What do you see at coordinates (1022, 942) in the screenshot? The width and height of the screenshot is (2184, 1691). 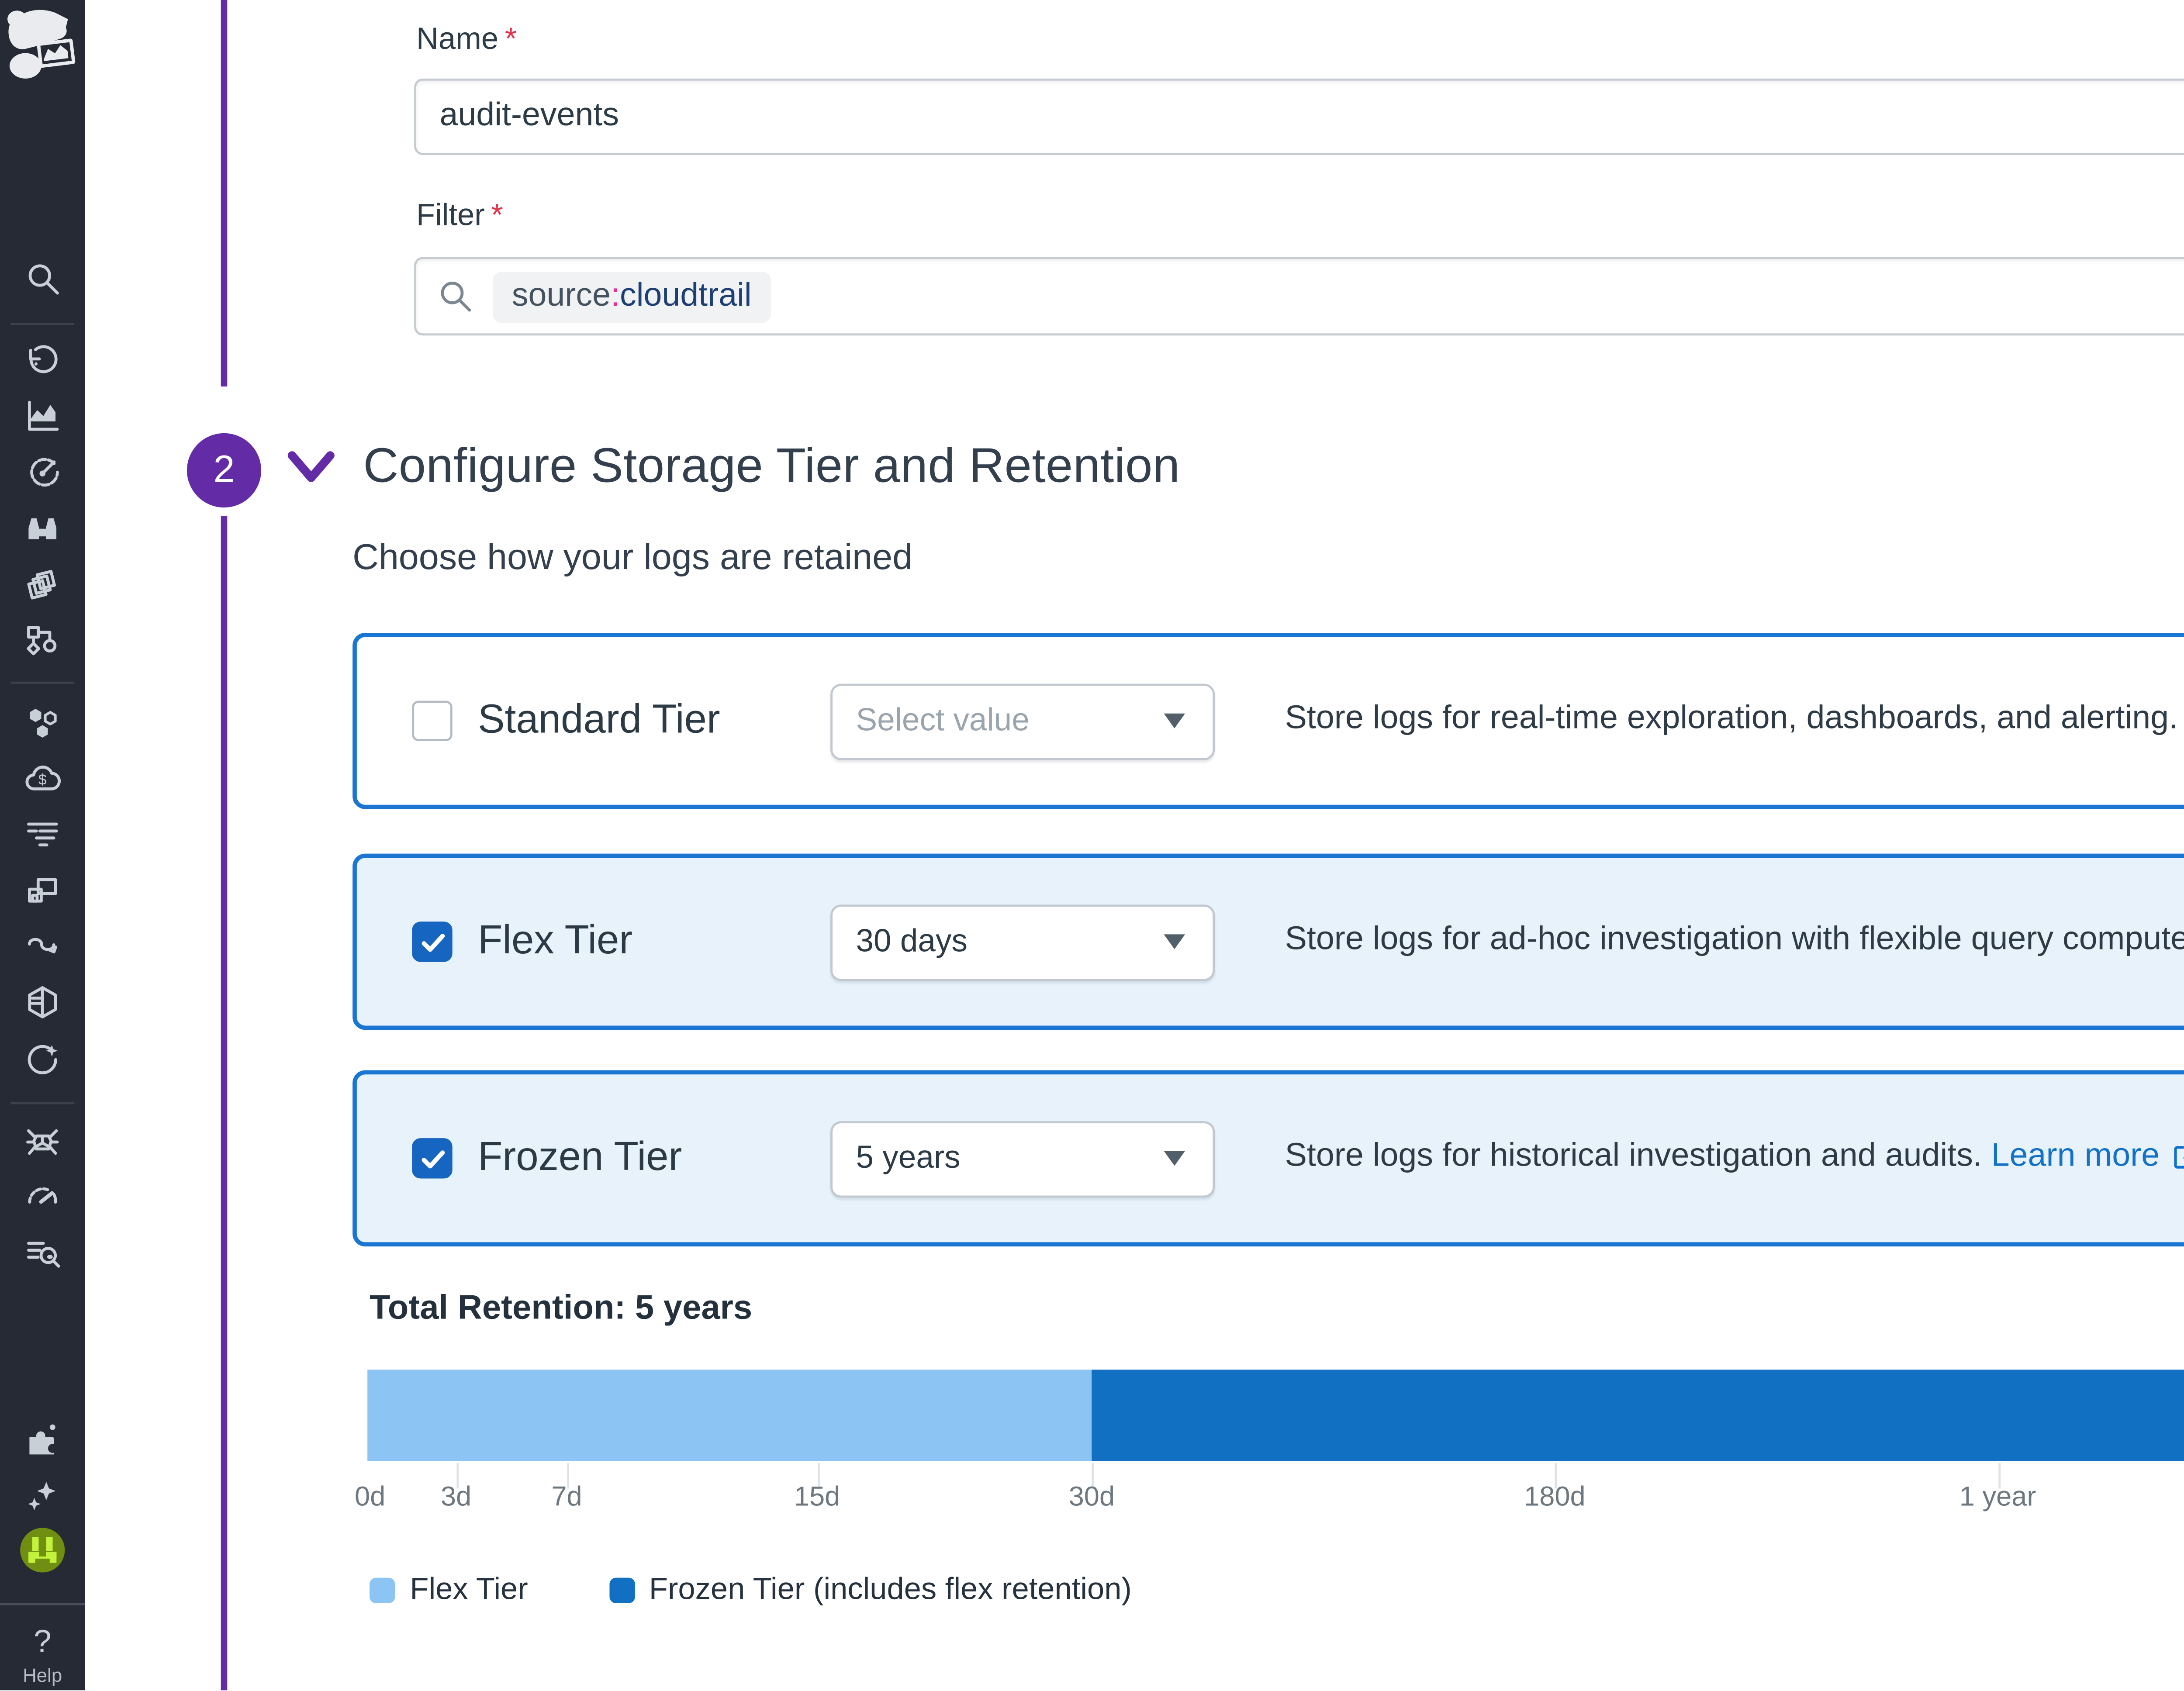 I see `flex-retention-dropdown: 30 days` at bounding box center [1022, 942].